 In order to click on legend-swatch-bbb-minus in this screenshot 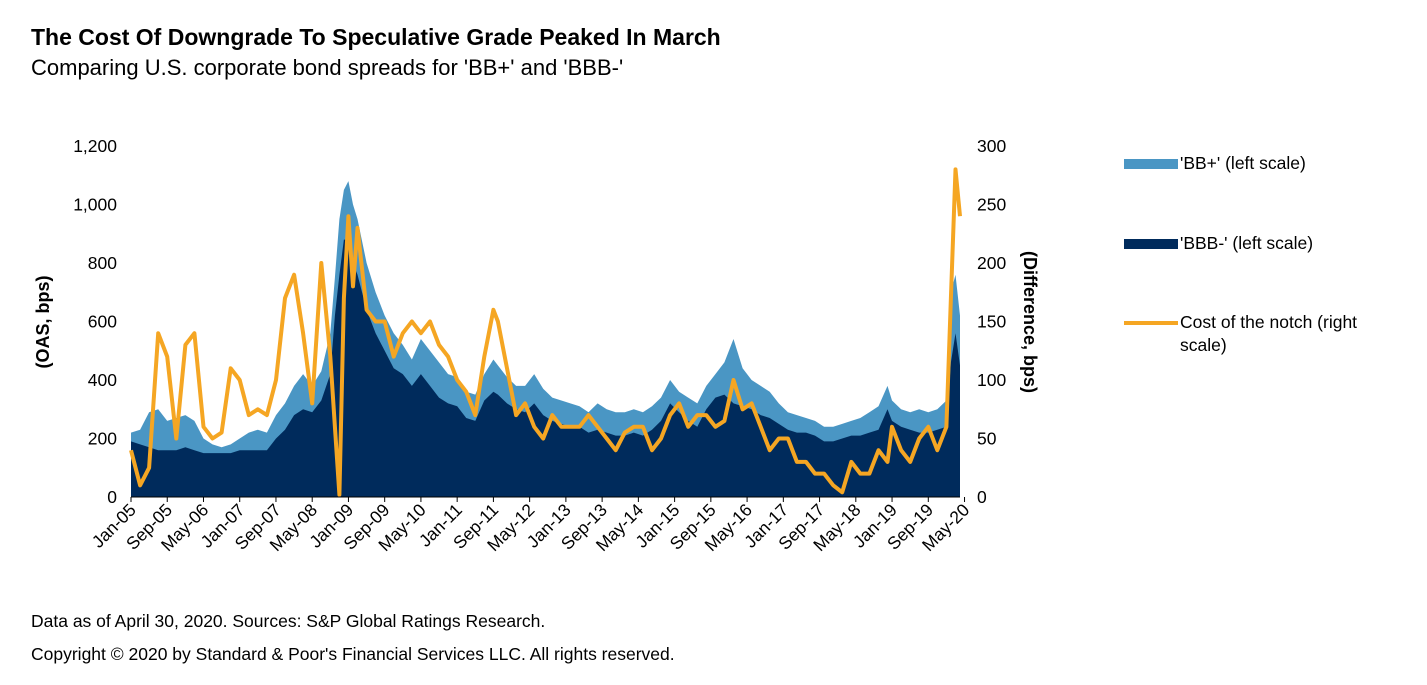, I will do `click(1151, 244)`.